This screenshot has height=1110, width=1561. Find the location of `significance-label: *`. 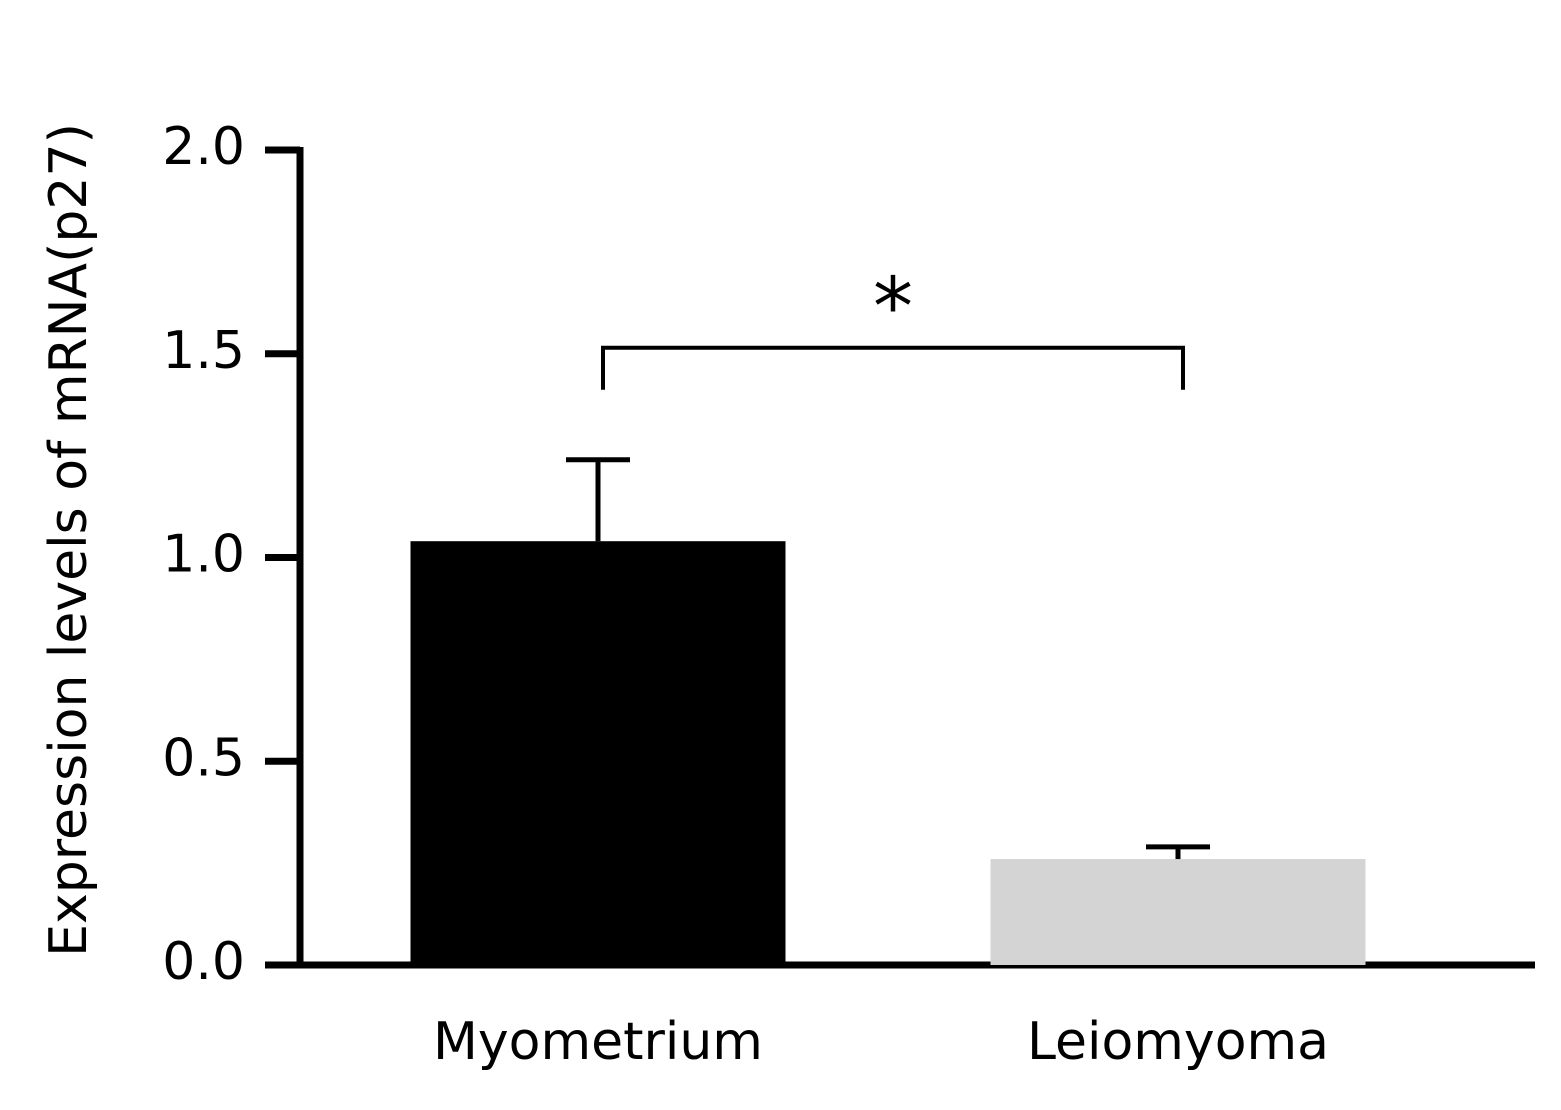

significance-label: * is located at coordinates (893, 307).